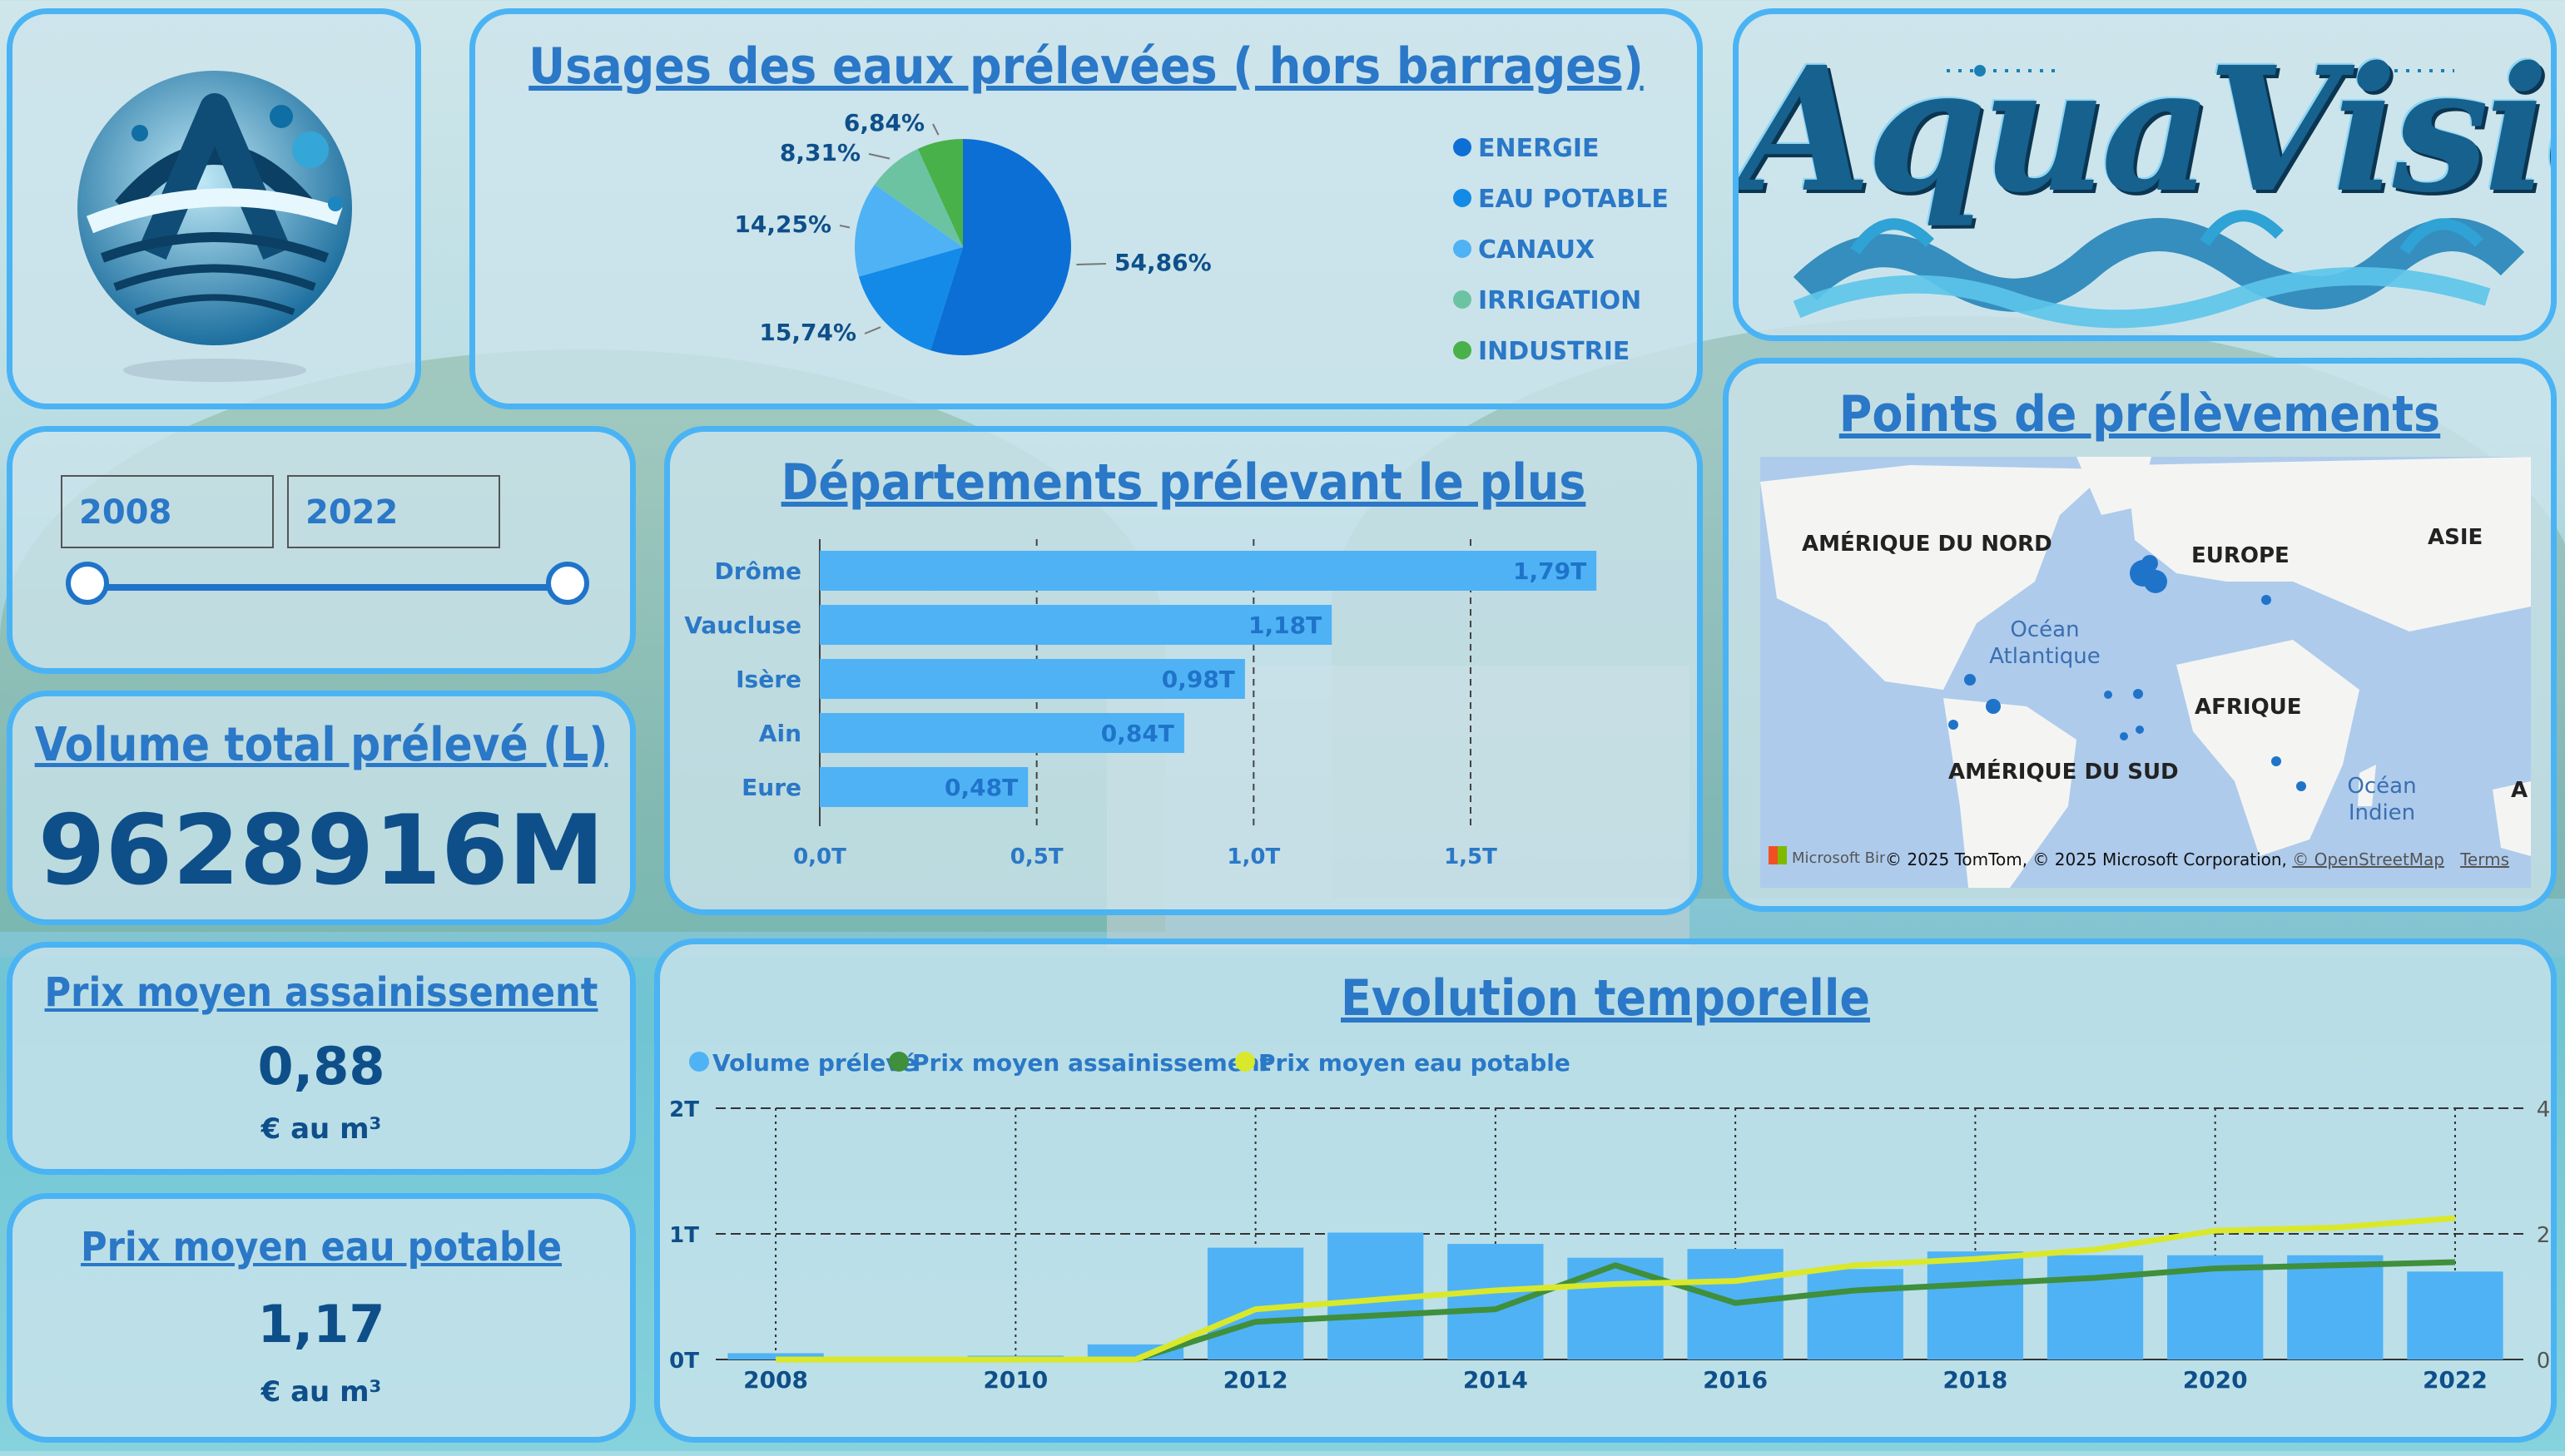 This screenshot has height=1456, width=2565. I want to click on end-year-input: 2022, so click(393, 511).